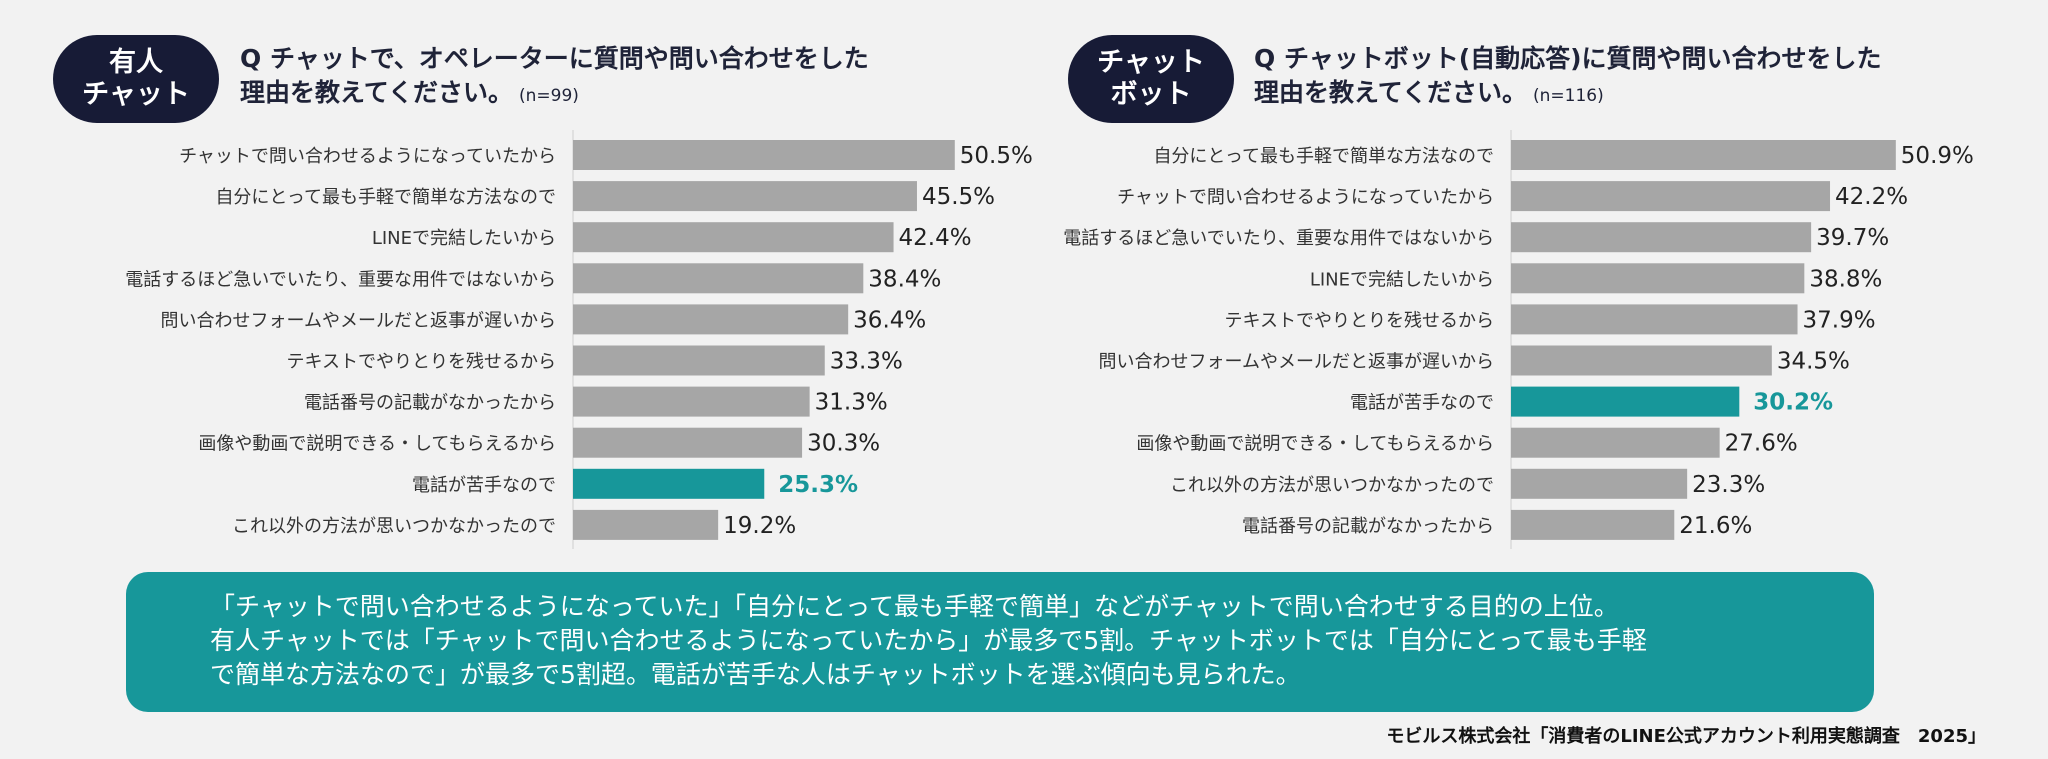 Image resolution: width=2048 pixels, height=759 pixels. Describe the element at coordinates (1839, 320) in the screenshot. I see `value-label: 37.9%` at that location.